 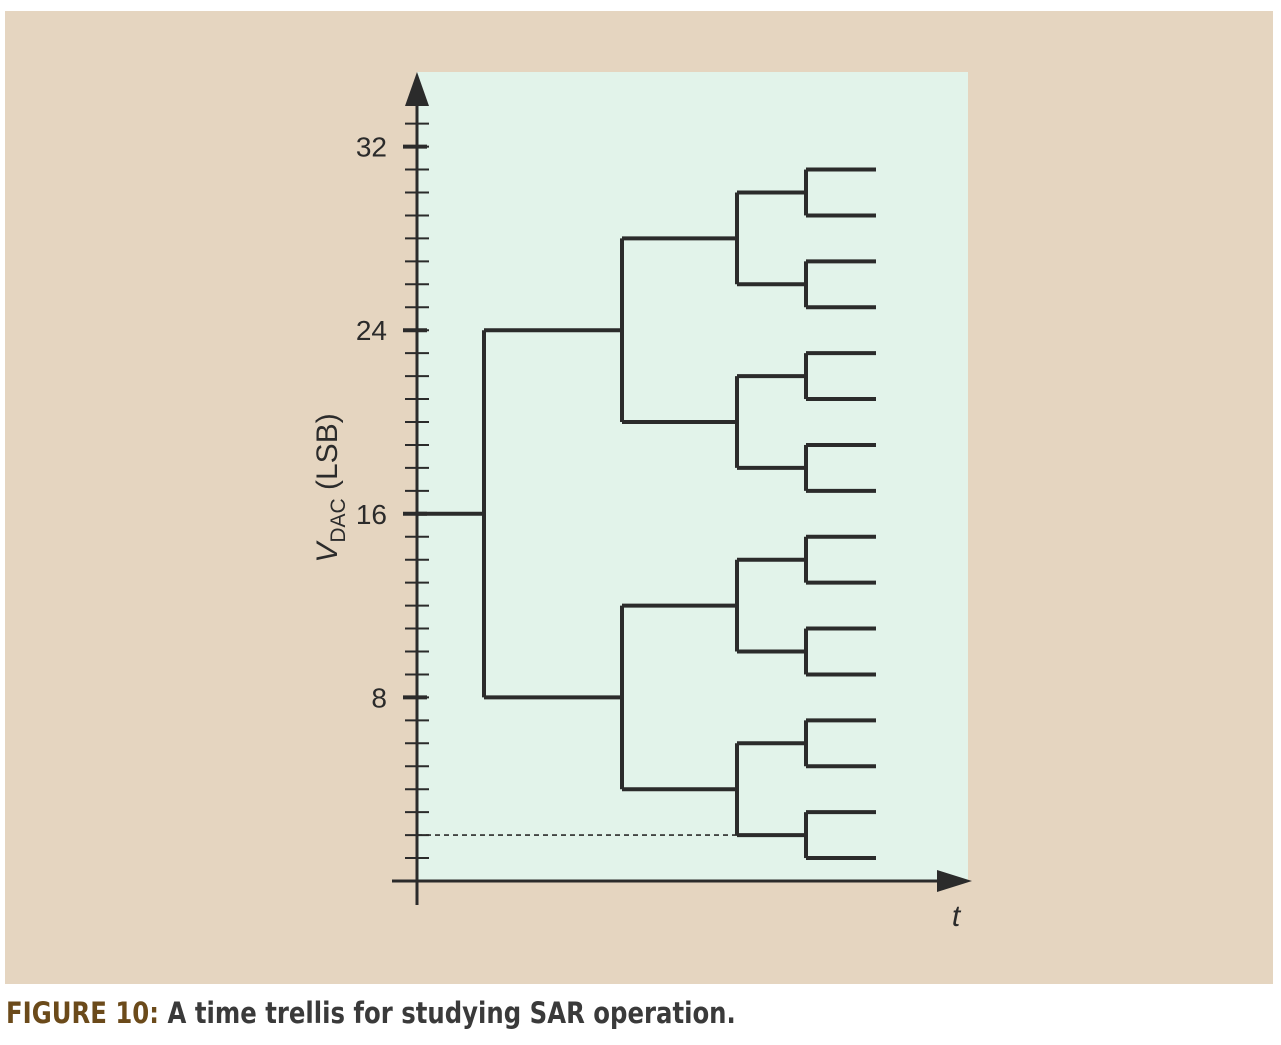 What do you see at coordinates (379, 697) in the screenshot?
I see `y-tick-label: 8` at bounding box center [379, 697].